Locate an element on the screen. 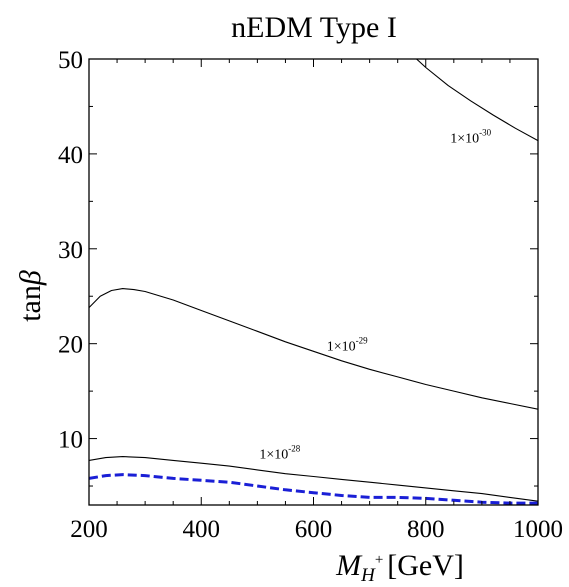 This screenshot has width=569, height=587. x-tick-label: 800 is located at coordinates (426, 529).